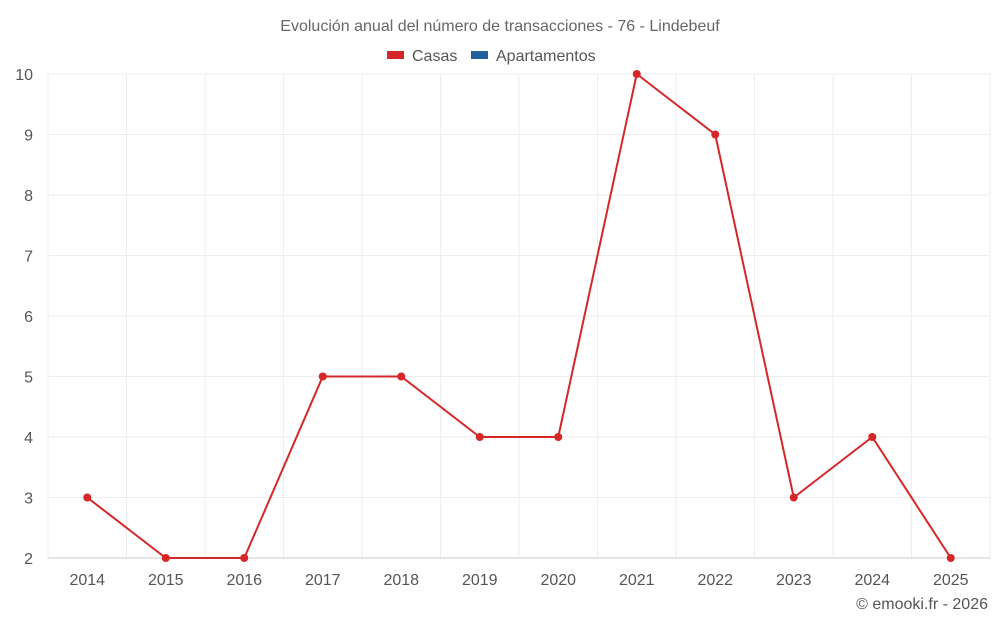 This screenshot has width=1000, height=625. I want to click on x-tick-label: 2018, so click(401, 580).